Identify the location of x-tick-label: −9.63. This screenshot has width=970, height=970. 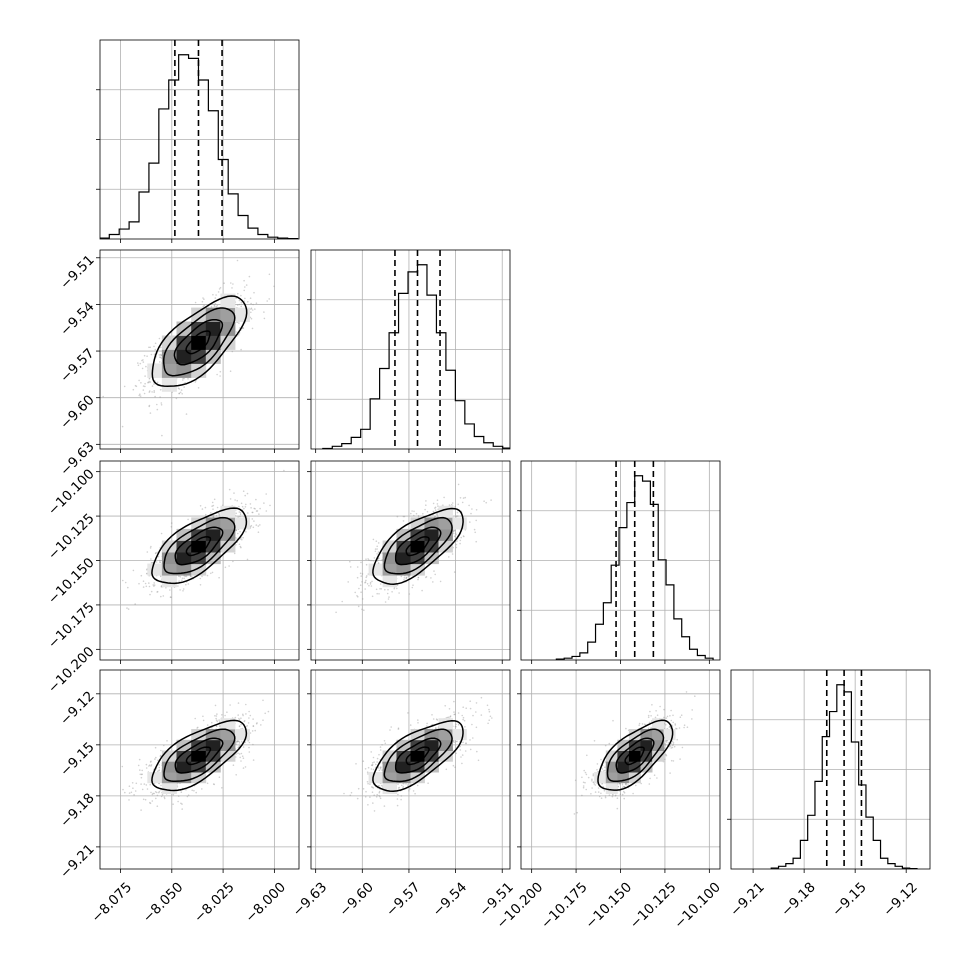
(310, 899).